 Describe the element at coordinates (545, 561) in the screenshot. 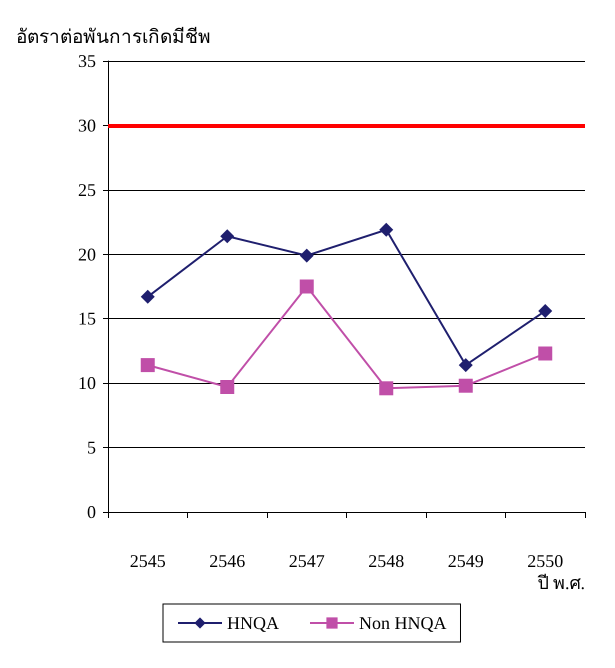

I see `x-tick-label: 2550` at that location.